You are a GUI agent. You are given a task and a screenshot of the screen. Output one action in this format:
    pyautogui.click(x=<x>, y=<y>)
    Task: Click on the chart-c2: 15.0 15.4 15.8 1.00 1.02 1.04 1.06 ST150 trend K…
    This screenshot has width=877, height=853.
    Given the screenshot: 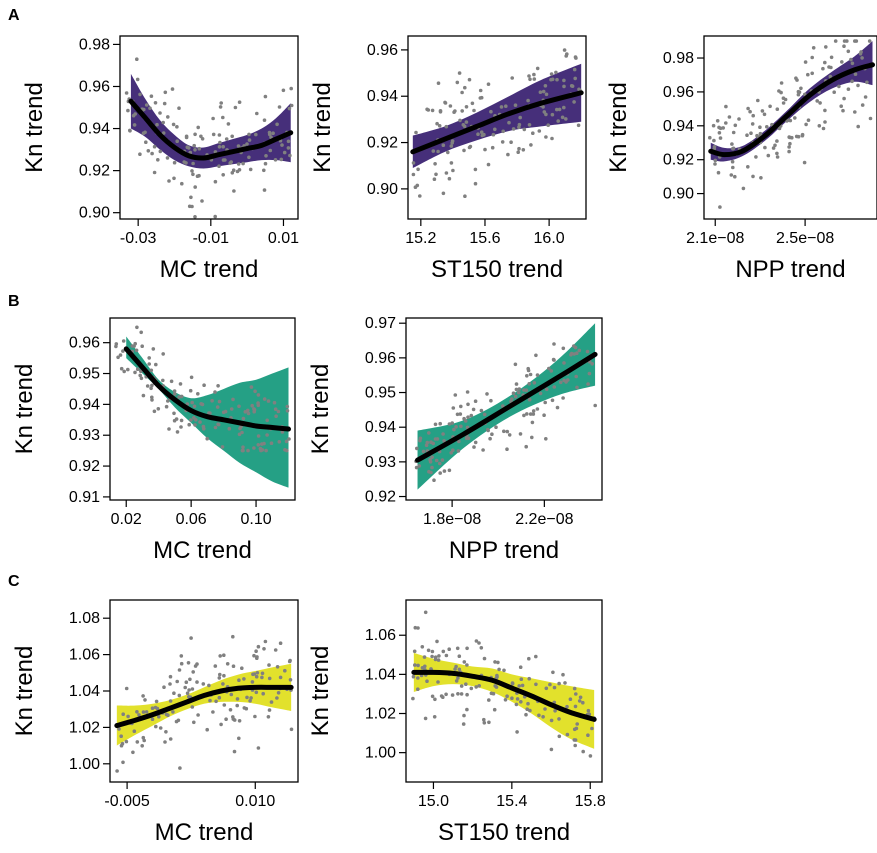 What is the action you would take?
    pyautogui.click(x=456, y=722)
    